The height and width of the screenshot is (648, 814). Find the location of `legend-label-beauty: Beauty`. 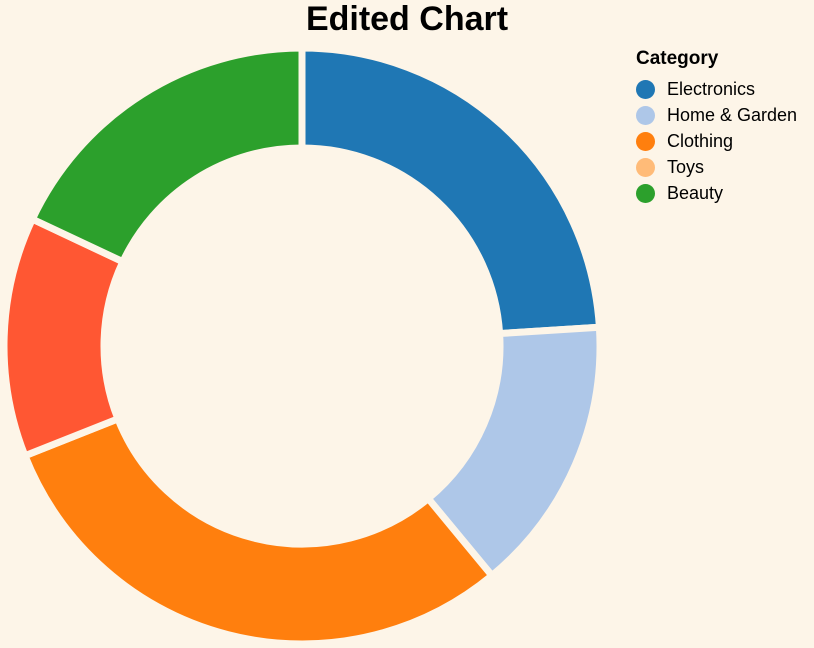

legend-label-beauty: Beauty is located at coordinates (695, 192).